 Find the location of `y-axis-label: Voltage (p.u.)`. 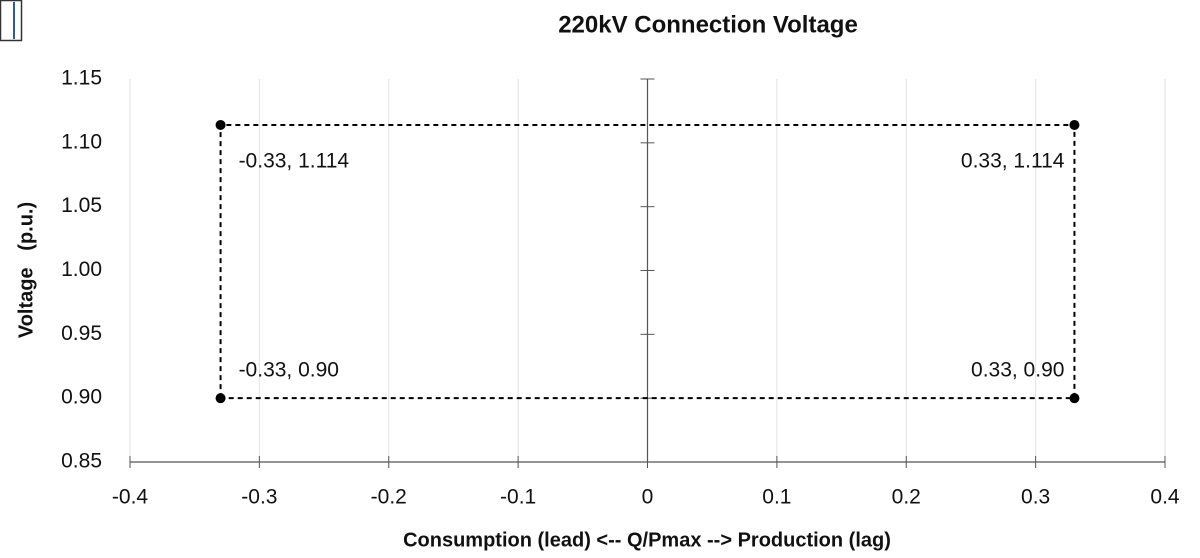

y-axis-label: Voltage (p.u.) is located at coordinates (26, 270).